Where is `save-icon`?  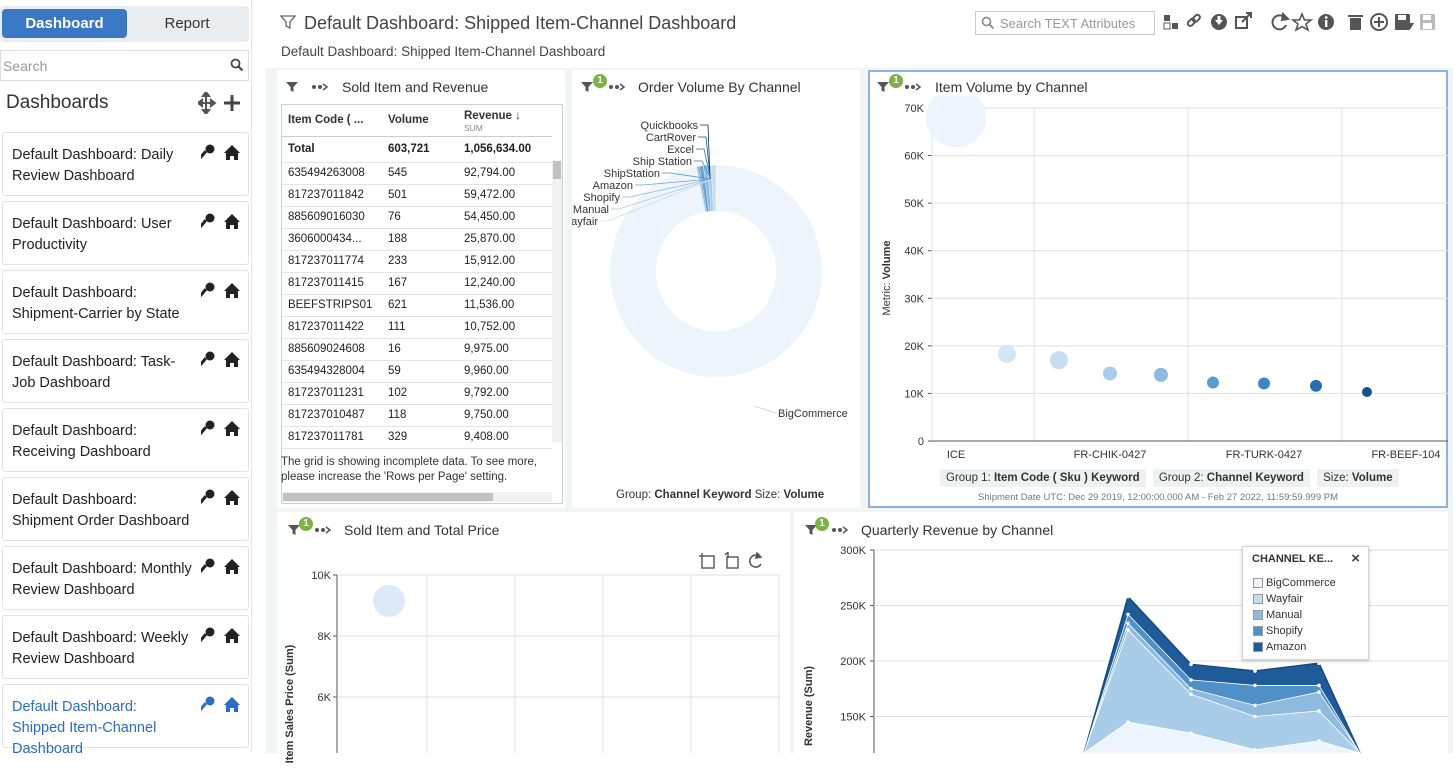 save-icon is located at coordinates (1427, 22).